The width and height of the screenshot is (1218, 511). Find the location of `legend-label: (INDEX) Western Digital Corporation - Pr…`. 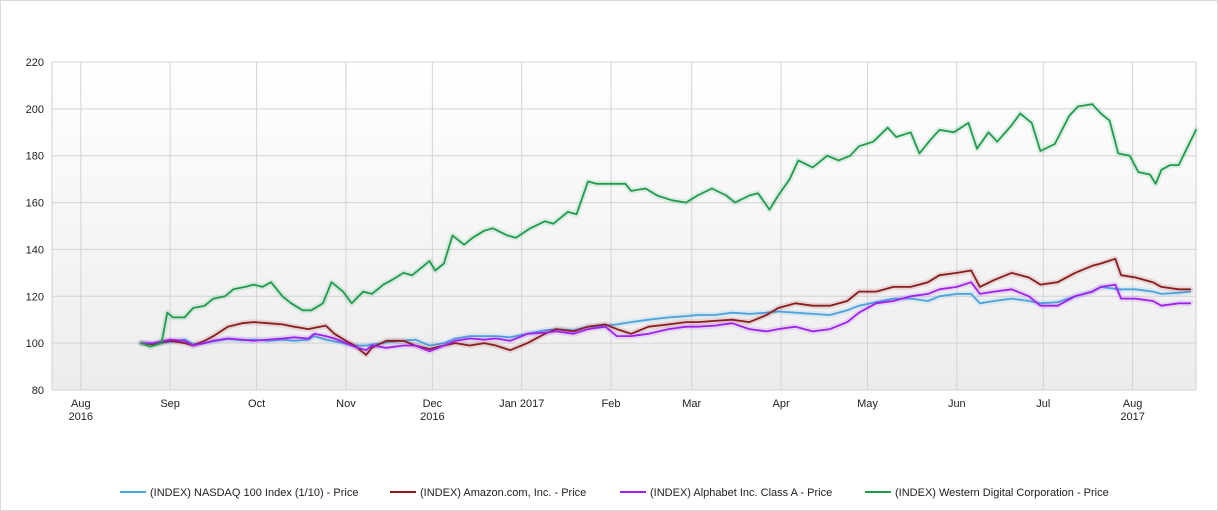

legend-label: (INDEX) Western Digital Corporation - Pr… is located at coordinates (1002, 493).